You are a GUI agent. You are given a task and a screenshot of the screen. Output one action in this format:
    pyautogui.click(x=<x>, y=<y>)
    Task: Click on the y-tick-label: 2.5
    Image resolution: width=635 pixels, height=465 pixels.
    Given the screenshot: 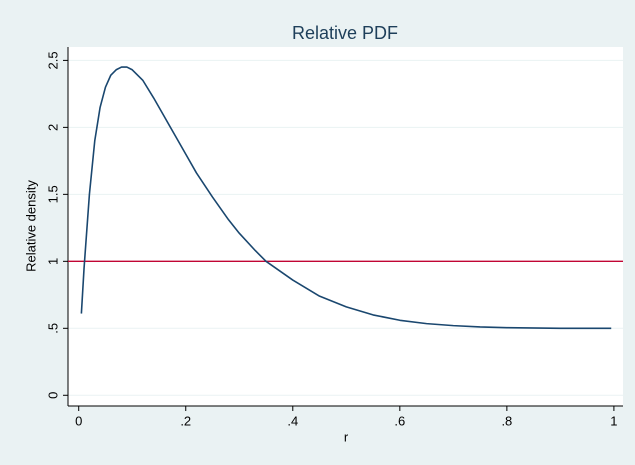 What is the action you would take?
    pyautogui.click(x=52, y=60)
    